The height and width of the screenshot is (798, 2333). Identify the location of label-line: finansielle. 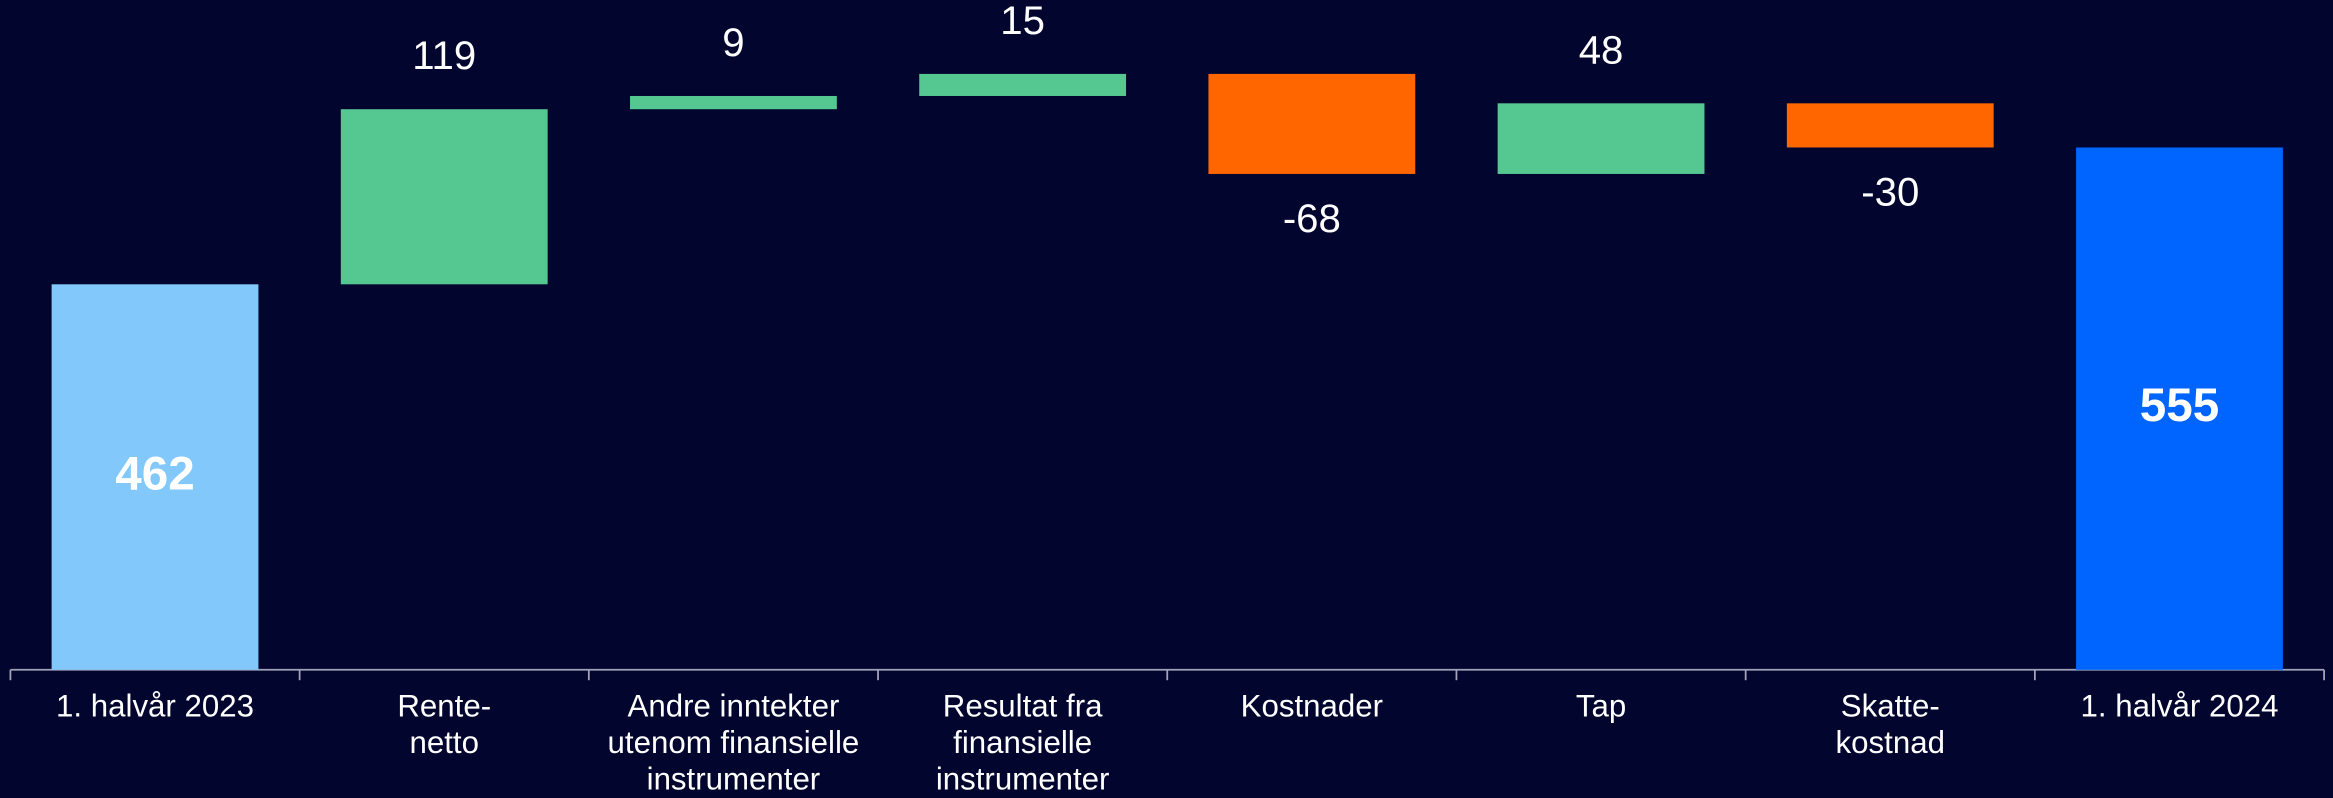
(1022, 742).